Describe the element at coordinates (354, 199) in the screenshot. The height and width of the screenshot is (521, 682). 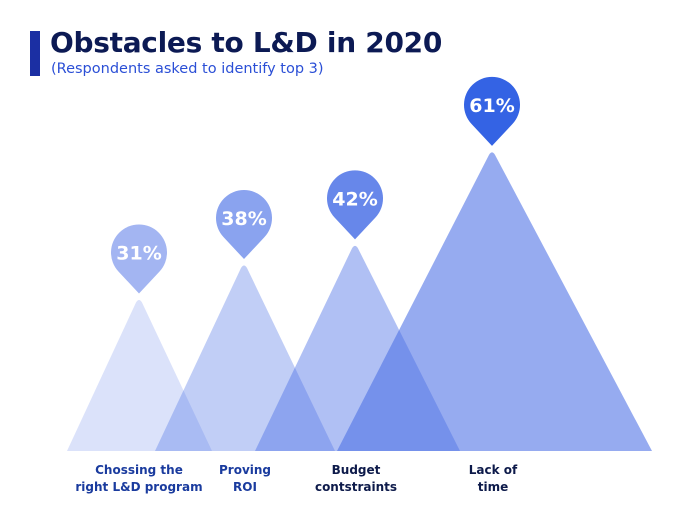
I see `value-label: 42%` at that location.